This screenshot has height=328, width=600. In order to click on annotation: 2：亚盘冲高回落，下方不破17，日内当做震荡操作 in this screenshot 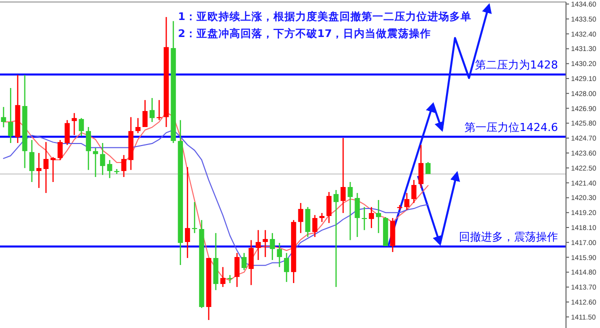, I will do `click(304, 33)`.